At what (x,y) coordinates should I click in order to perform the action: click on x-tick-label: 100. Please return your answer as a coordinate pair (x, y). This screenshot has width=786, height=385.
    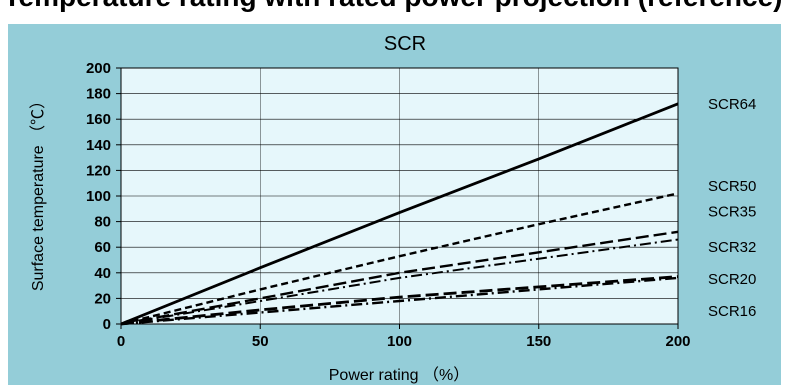
    Looking at the image, I should click on (399, 341).